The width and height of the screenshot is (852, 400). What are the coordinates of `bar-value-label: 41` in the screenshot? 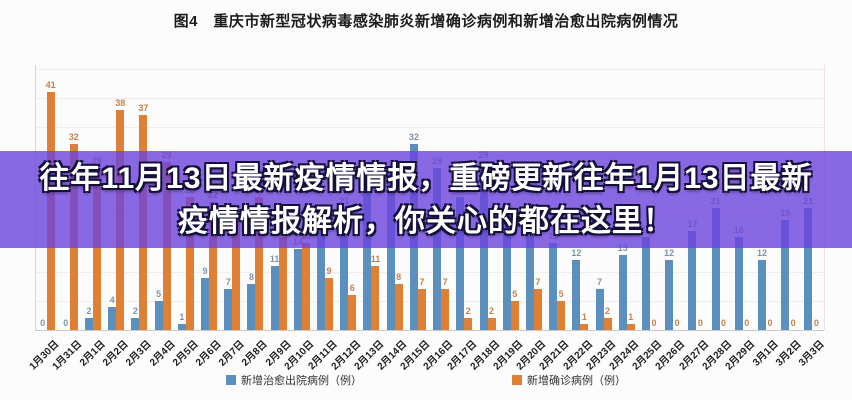 It's located at (50, 85).